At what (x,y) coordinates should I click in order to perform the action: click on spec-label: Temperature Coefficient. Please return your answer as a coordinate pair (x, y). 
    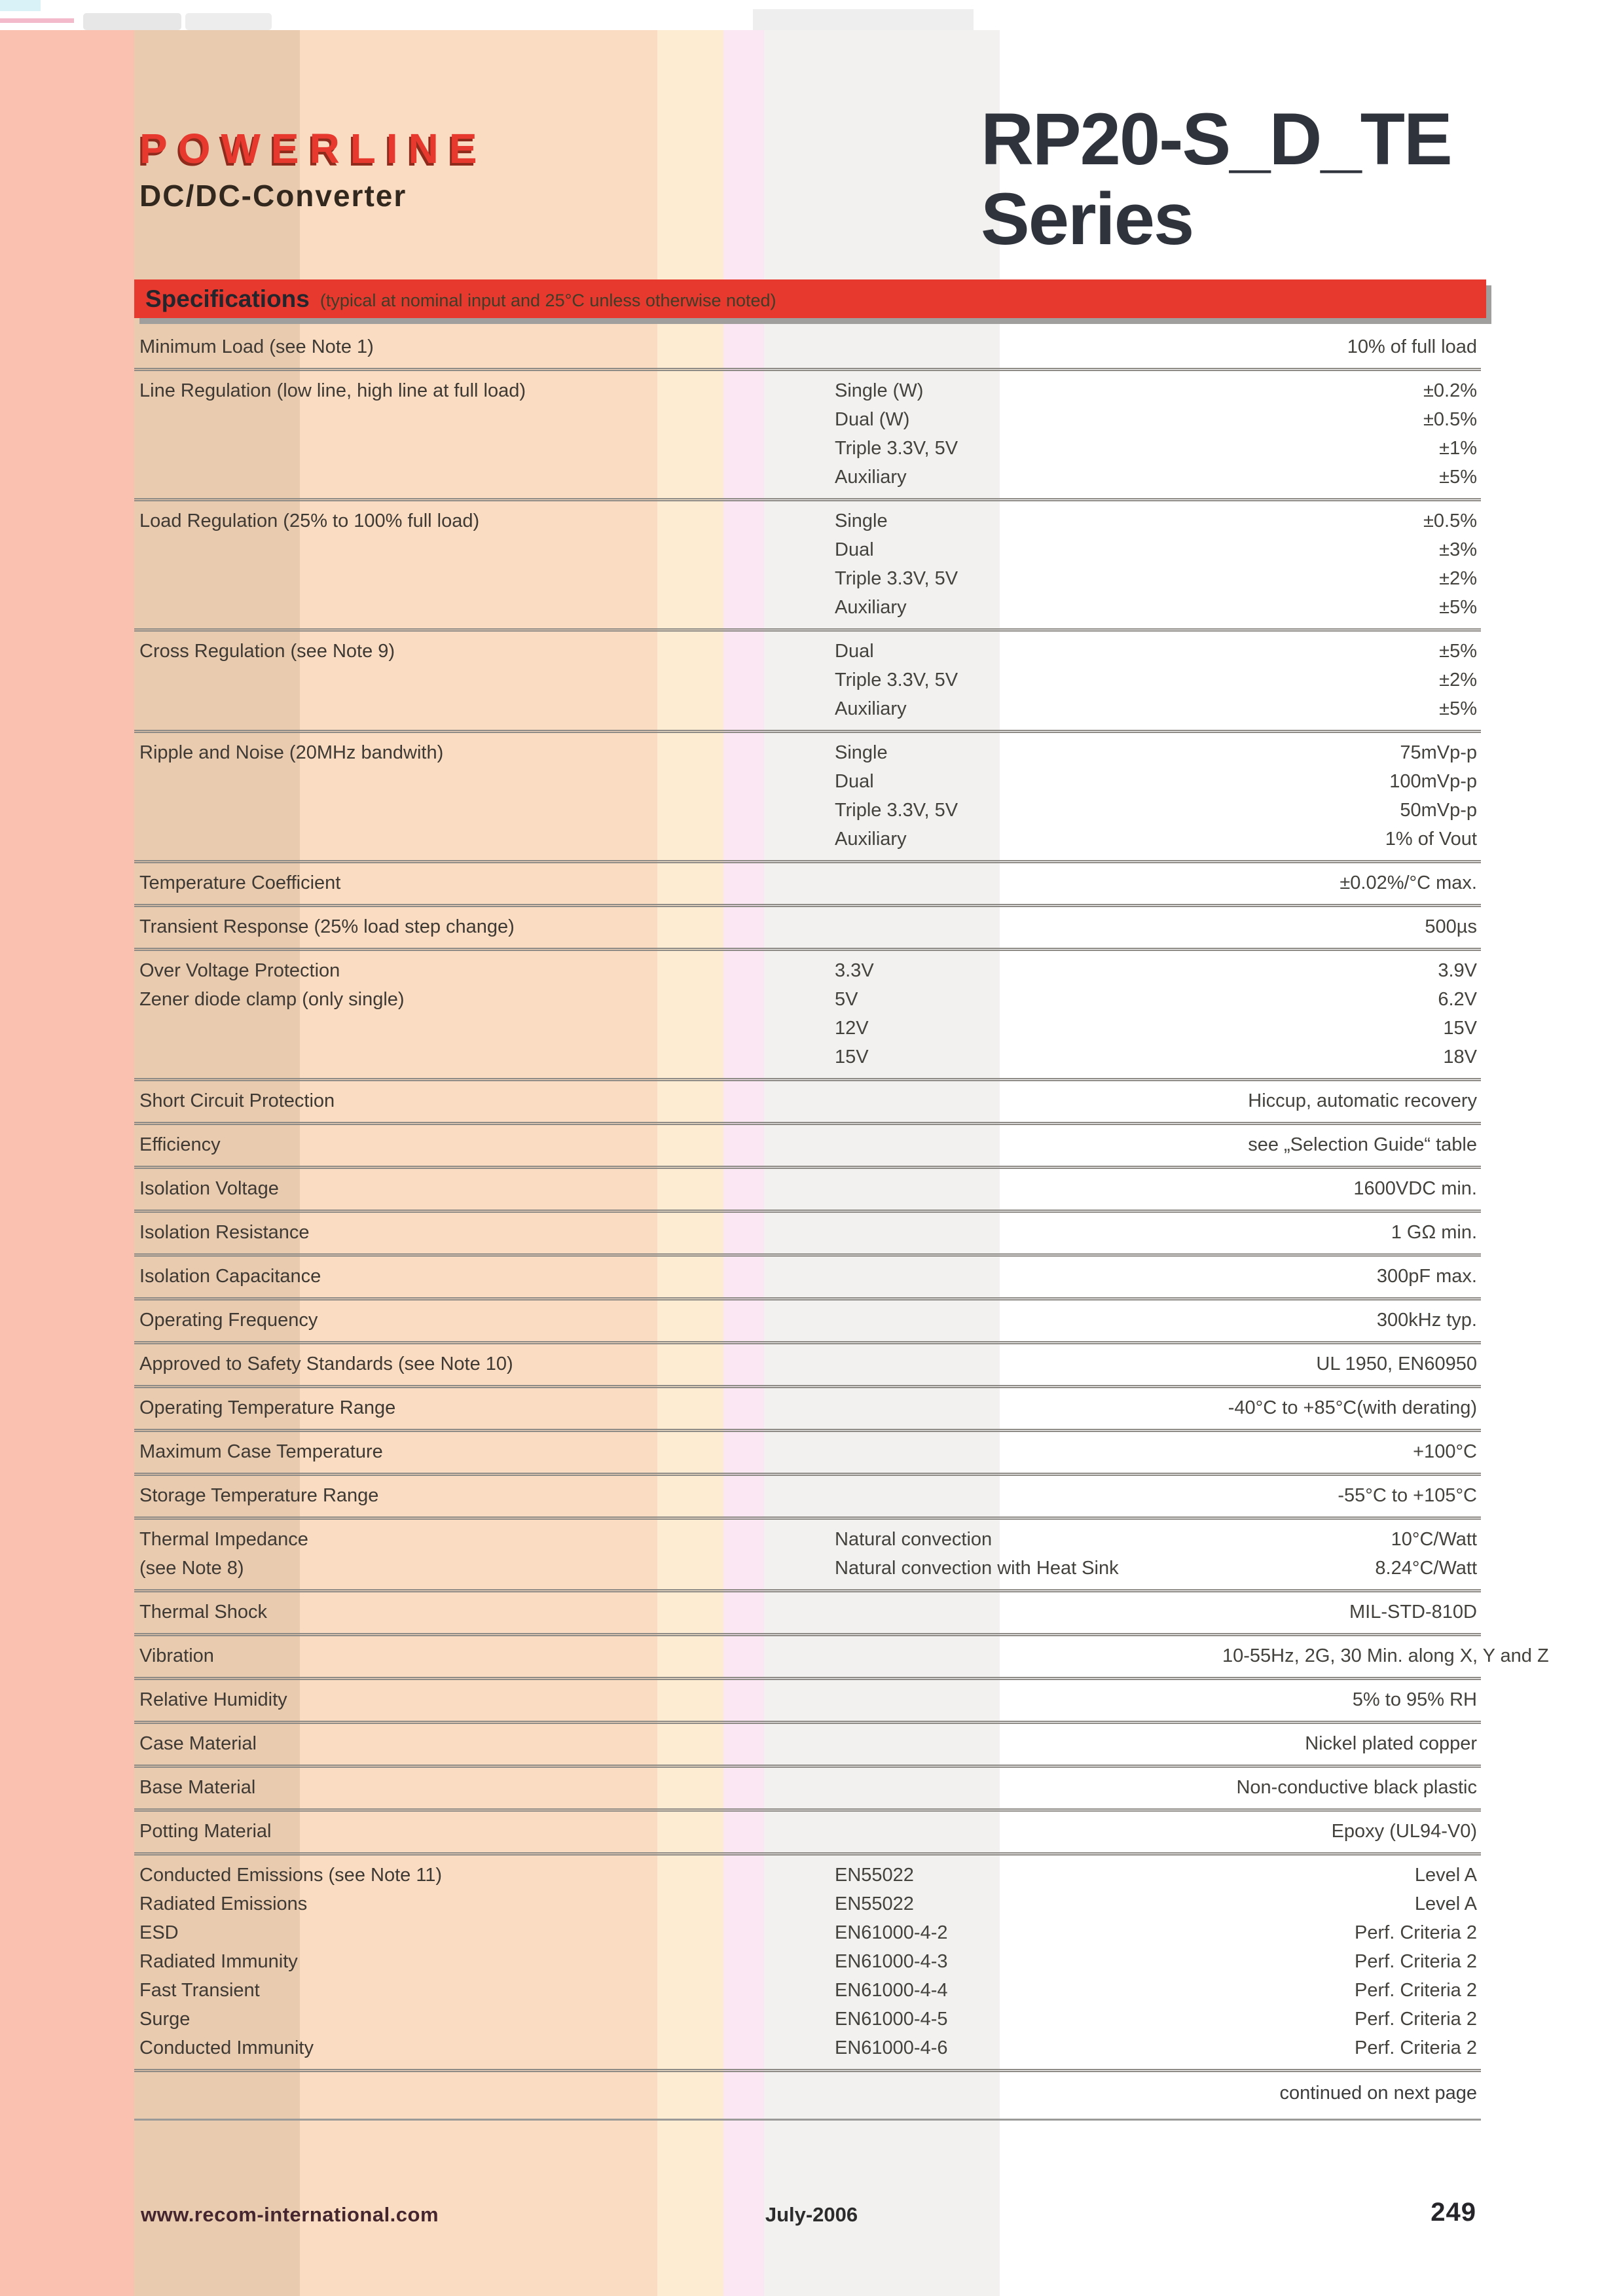
    Looking at the image, I should click on (240, 882).